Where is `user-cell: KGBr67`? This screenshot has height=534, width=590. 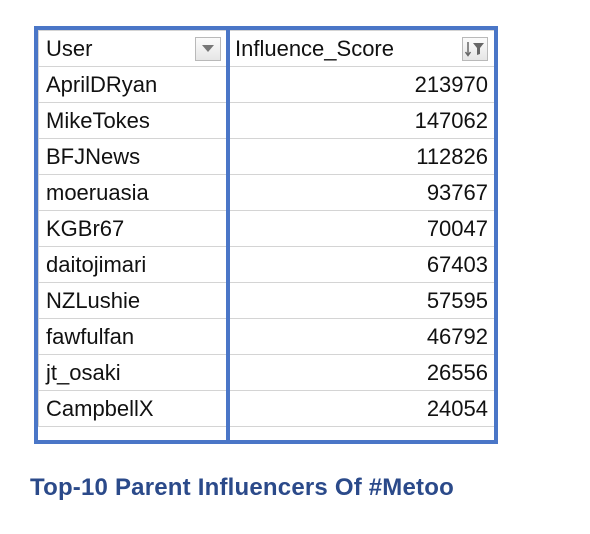 user-cell: KGBr67 is located at coordinates (133, 228).